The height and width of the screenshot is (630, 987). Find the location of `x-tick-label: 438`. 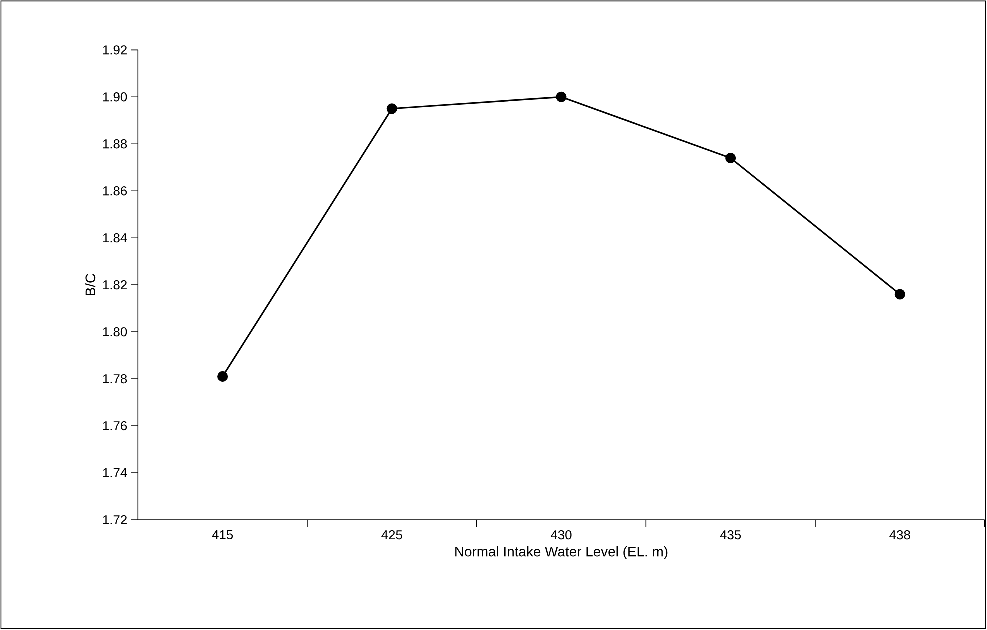

x-tick-label: 438 is located at coordinates (900, 535).